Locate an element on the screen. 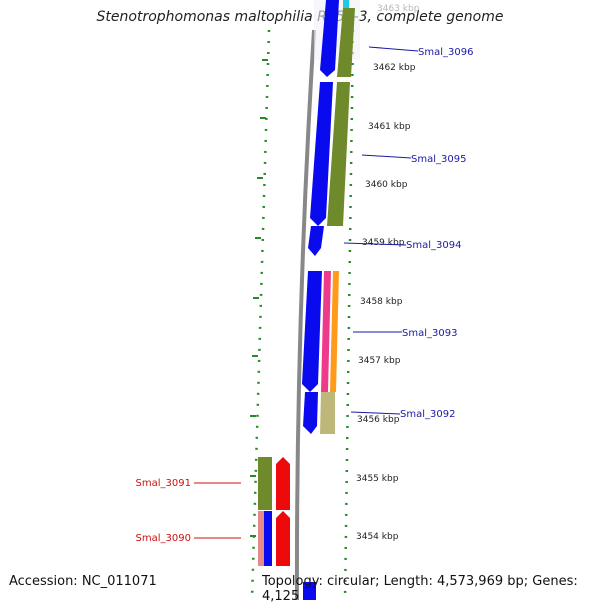 Image resolution: width=600 pixels, height=604 pixels. scale-tick-label: 3459 kbp is located at coordinates (383, 243).